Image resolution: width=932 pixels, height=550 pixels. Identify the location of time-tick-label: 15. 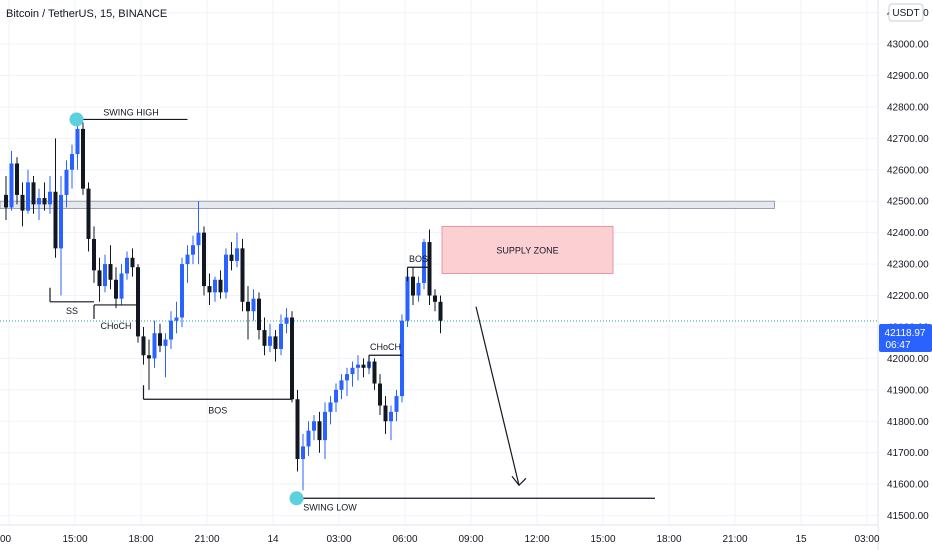
(801, 539).